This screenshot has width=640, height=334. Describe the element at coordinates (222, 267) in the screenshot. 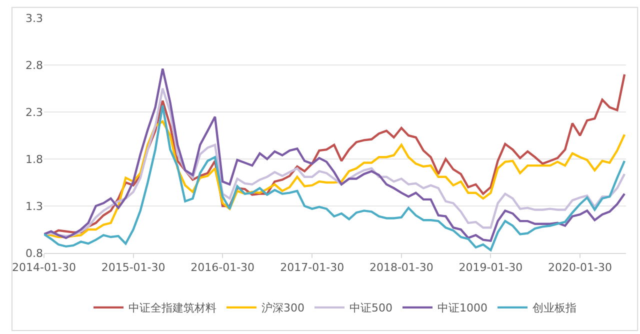

I see `x-tick-label: 2016-01-30` at that location.